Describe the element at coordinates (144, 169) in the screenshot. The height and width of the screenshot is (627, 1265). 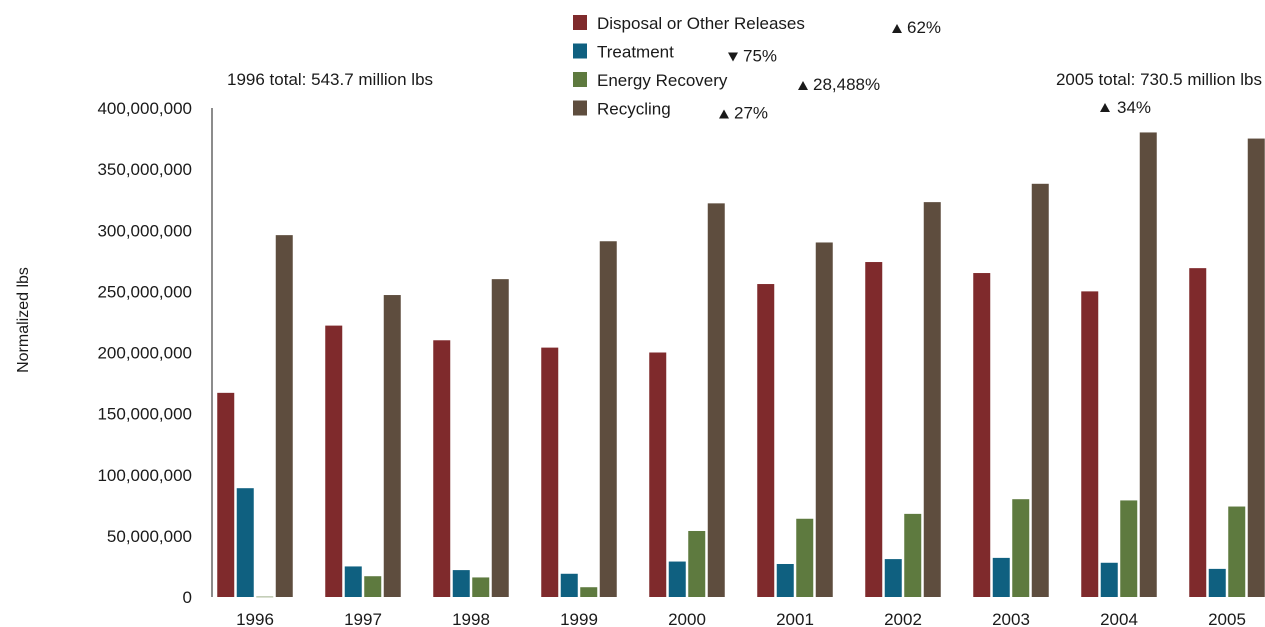
I see `y-tick-label: 350,000,000` at that location.